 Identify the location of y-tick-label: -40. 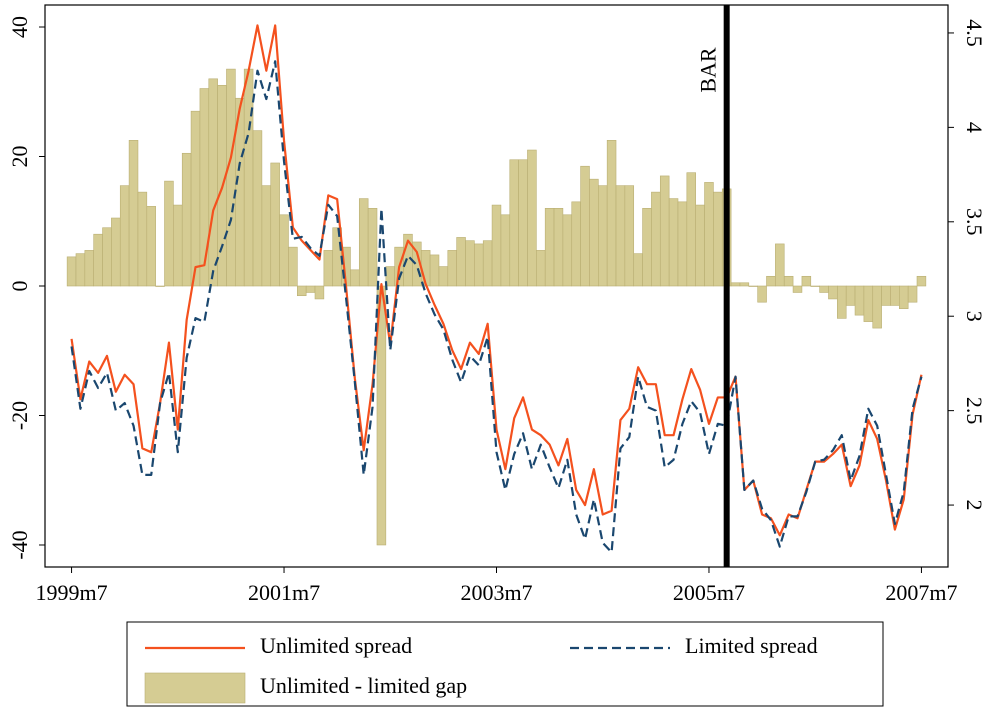
(19, 544).